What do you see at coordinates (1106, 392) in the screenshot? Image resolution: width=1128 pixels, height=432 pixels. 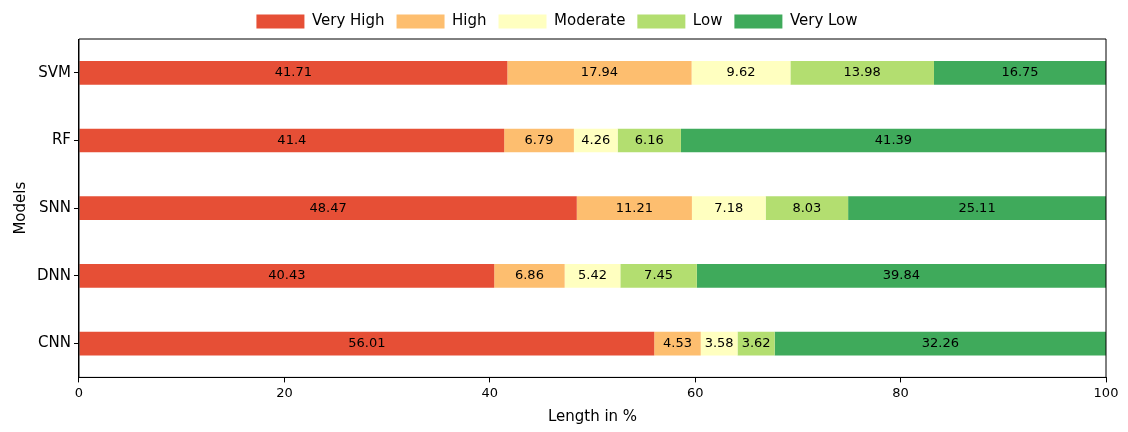 I see `x-tick-label: 100` at bounding box center [1106, 392].